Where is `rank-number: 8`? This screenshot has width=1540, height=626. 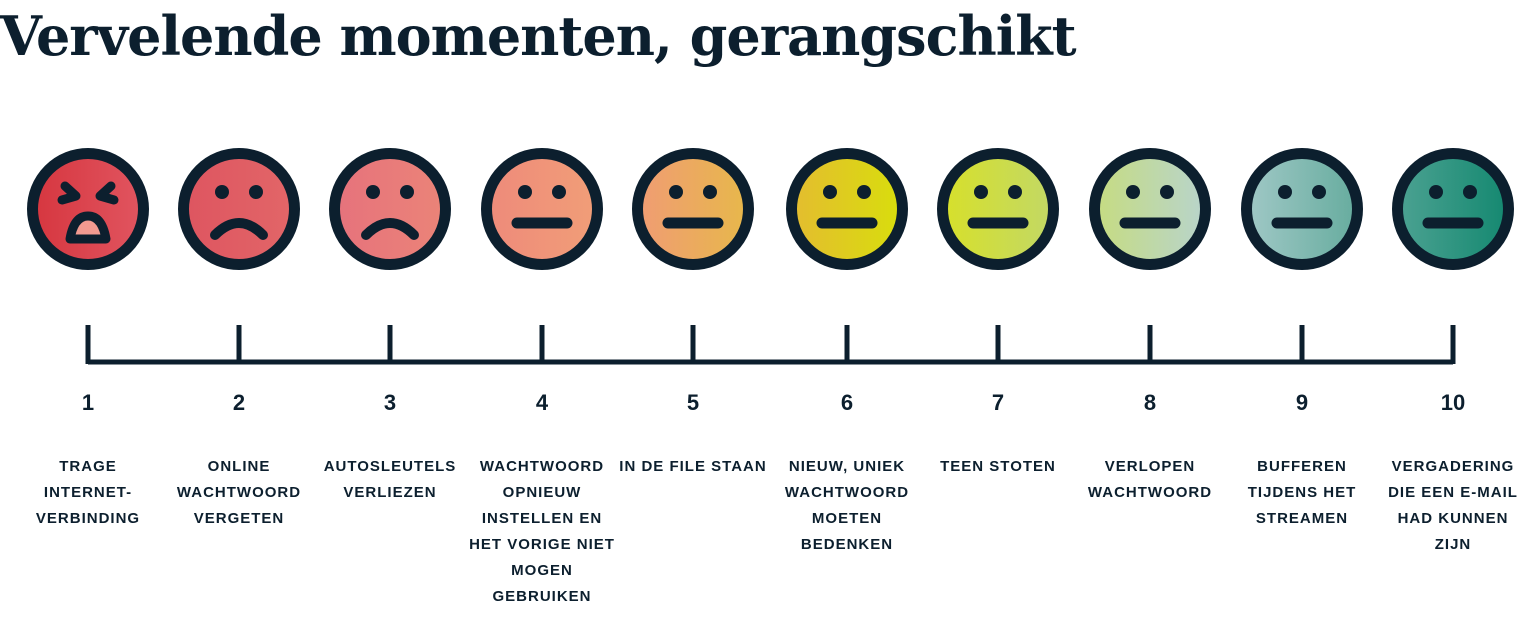 rank-number: 8 is located at coordinates (1150, 402).